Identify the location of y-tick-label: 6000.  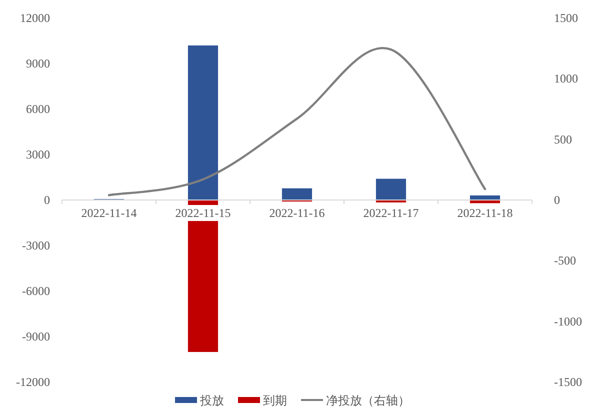
(38, 109).